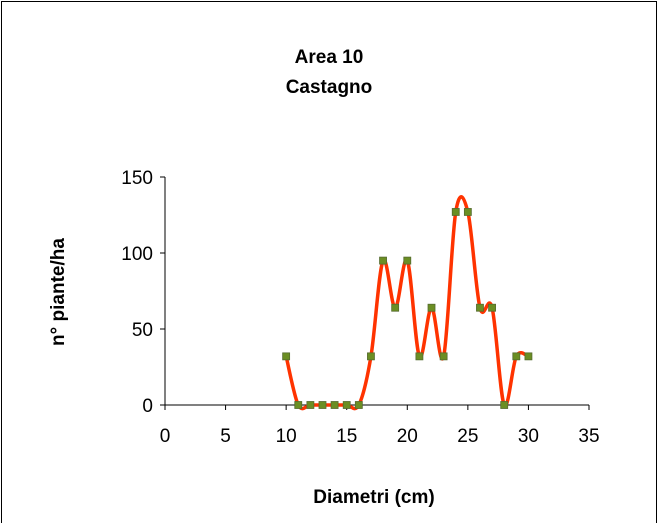  Describe the element at coordinates (329, 87) in the screenshot. I see `chart-title-line-2: Castagno` at that location.